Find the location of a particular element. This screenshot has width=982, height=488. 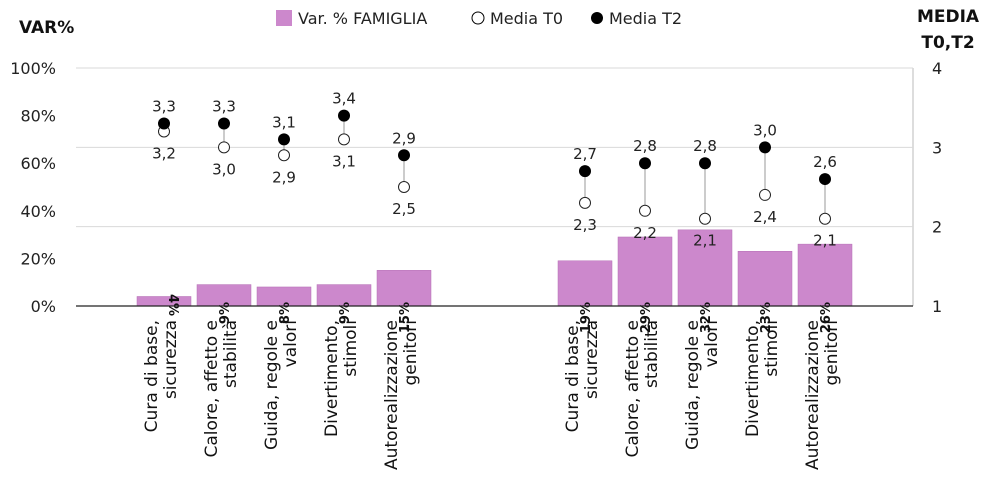

bar-value-label: 15% is located at coordinates (405, 317).